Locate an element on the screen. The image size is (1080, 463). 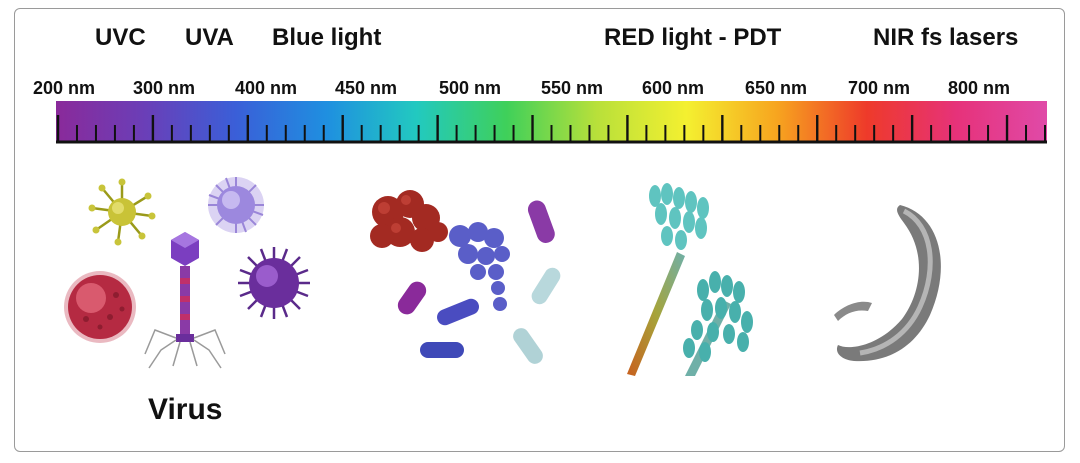
bacteria-group is located at coordinates (465, 277).